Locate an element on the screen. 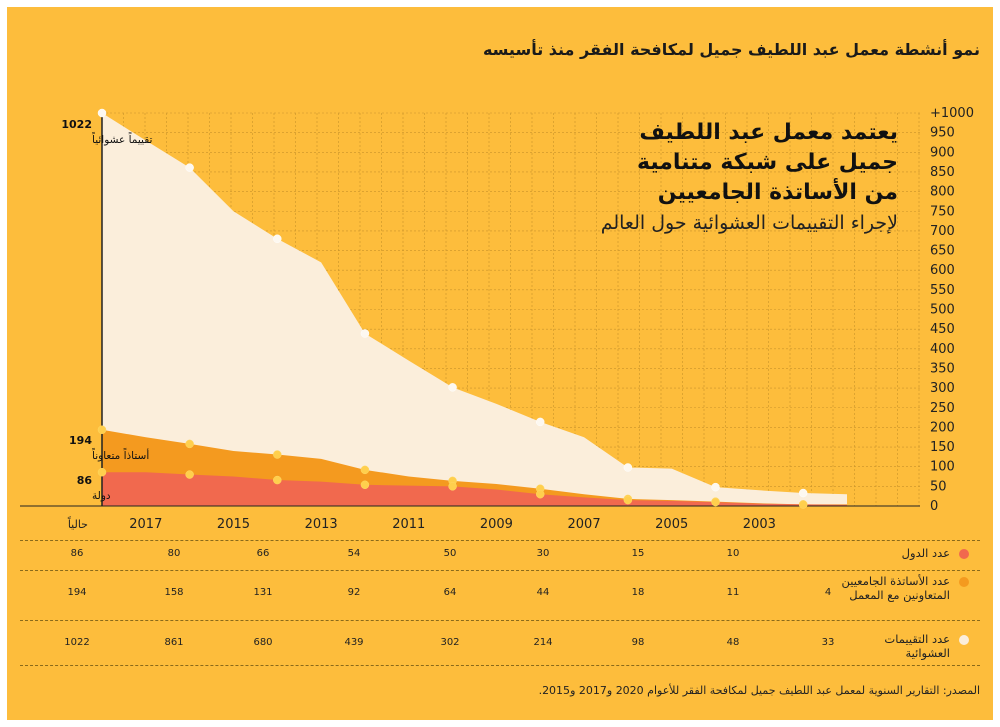  table-cell: 10 is located at coordinates (733, 553).